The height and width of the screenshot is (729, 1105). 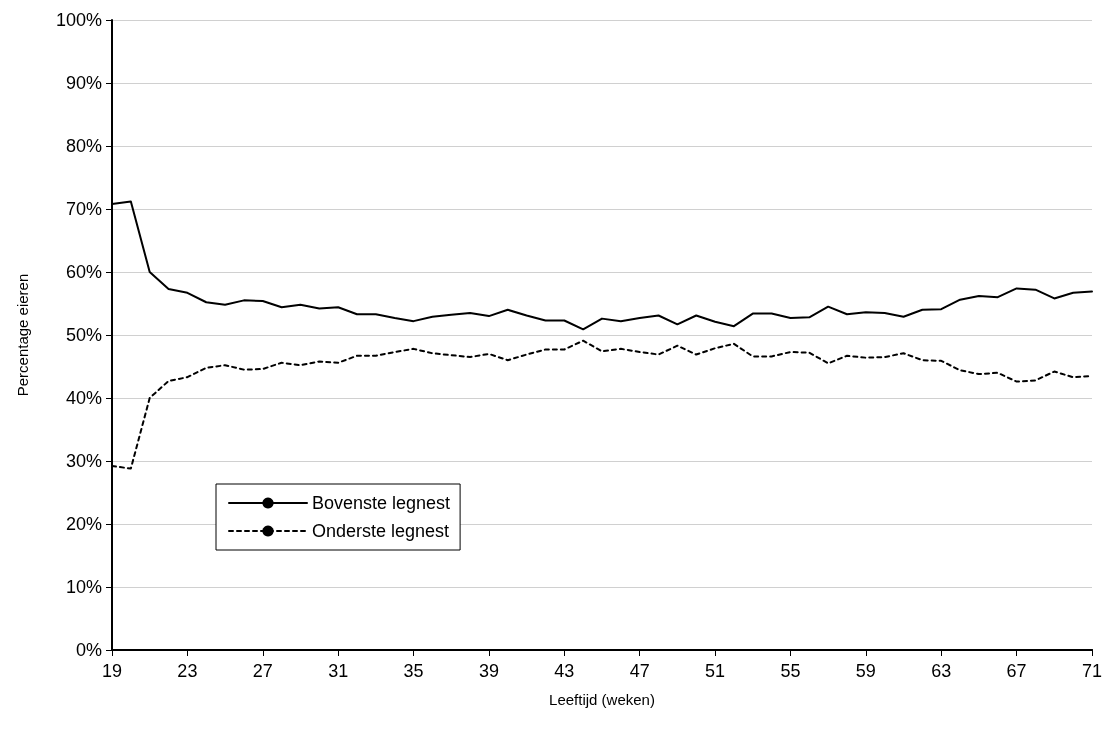 I want to click on x-tick-label: 31, so click(x=338, y=671).